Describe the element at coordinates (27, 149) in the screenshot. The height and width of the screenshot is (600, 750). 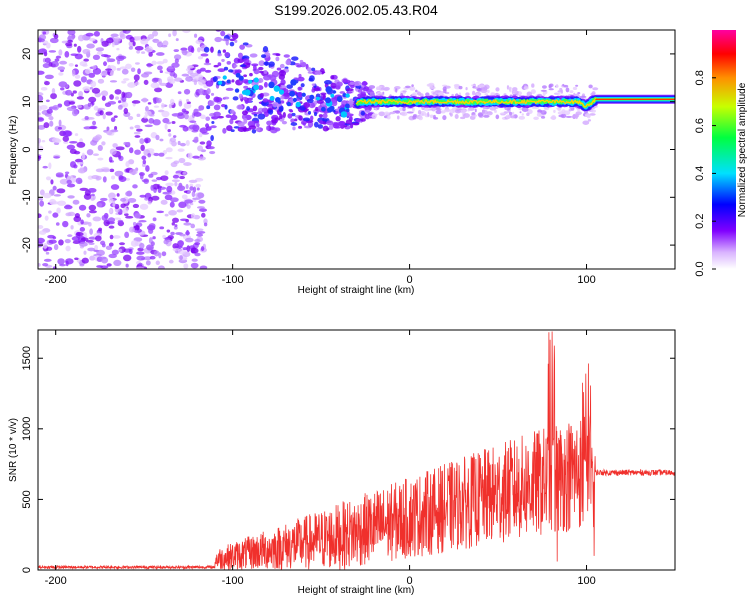
I see `spectrogram-ytick-label: 0` at that location.